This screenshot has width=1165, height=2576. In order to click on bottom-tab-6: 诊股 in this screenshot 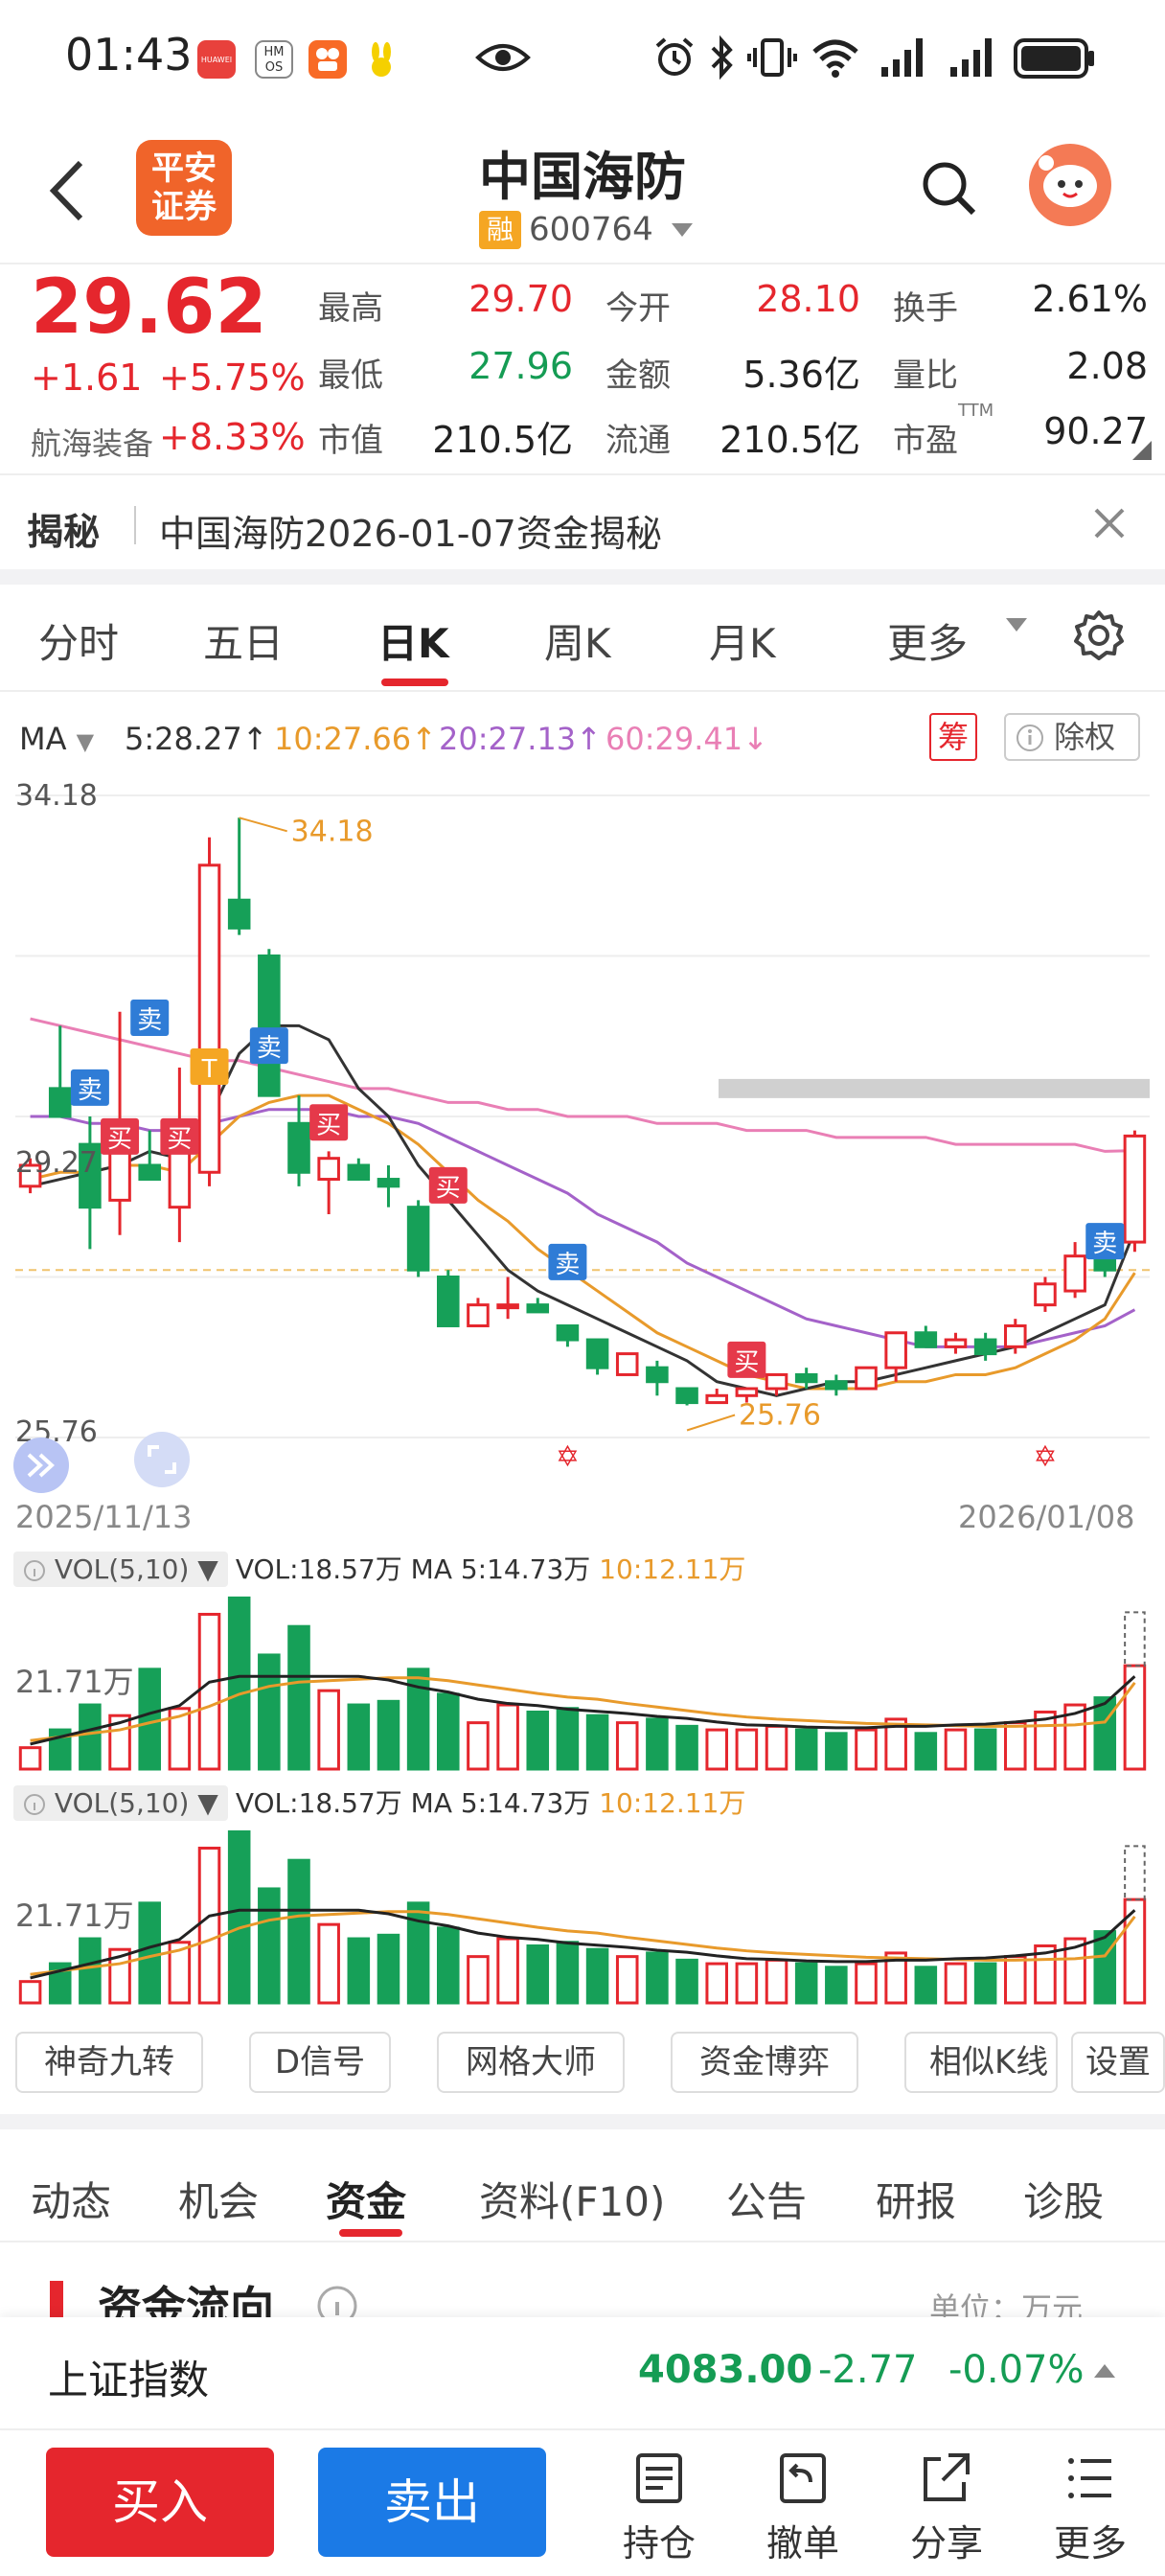, I will do `click(1064, 2202)`.